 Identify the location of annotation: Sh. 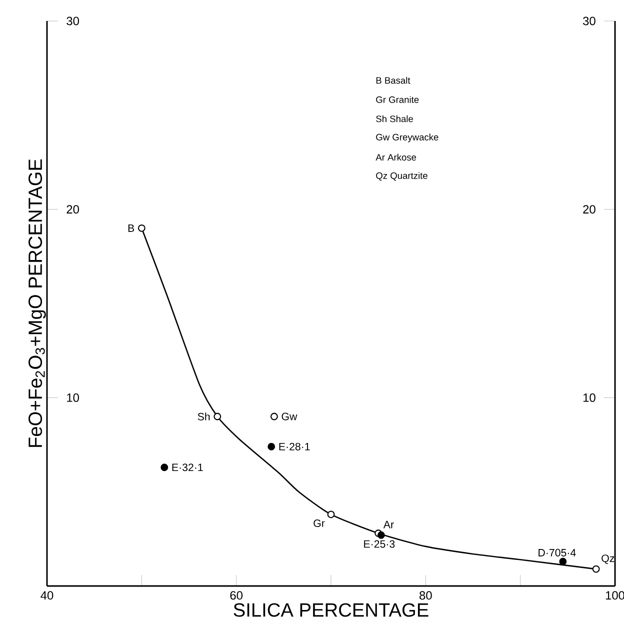
(204, 416).